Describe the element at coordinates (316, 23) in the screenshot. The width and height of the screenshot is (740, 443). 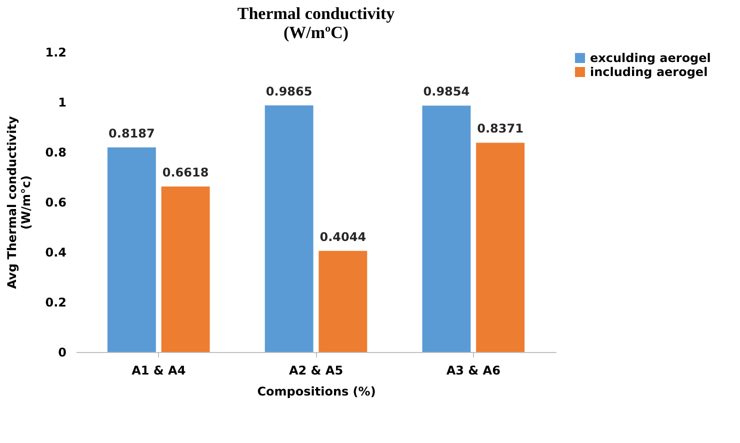
I see `chart-title: Thermal conductivity (W/mºC)` at that location.